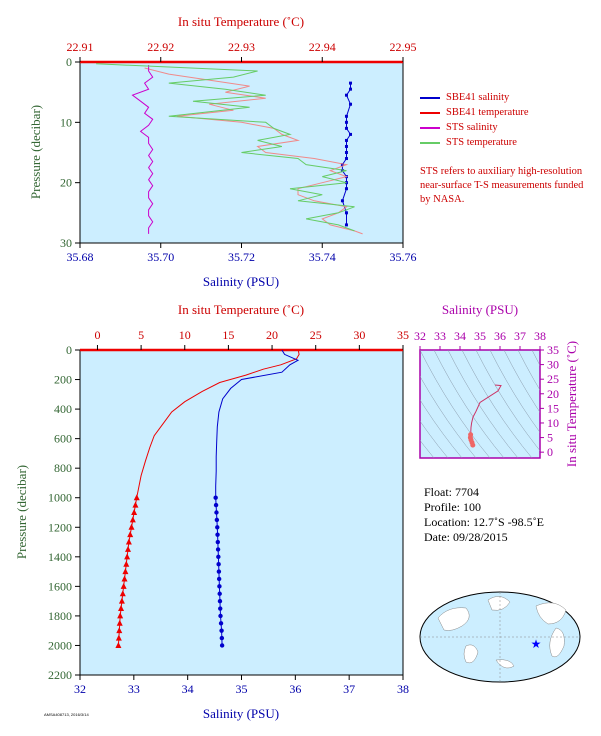 The width and height of the screenshot is (601, 736). What do you see at coordinates (141, 335) in the screenshot?
I see `temperature-tick-label: 5` at bounding box center [141, 335].